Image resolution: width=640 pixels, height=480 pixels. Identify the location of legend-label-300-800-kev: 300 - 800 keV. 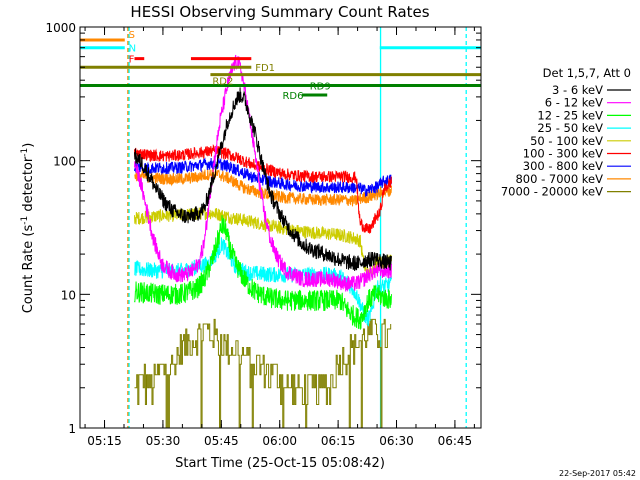
(563, 166).